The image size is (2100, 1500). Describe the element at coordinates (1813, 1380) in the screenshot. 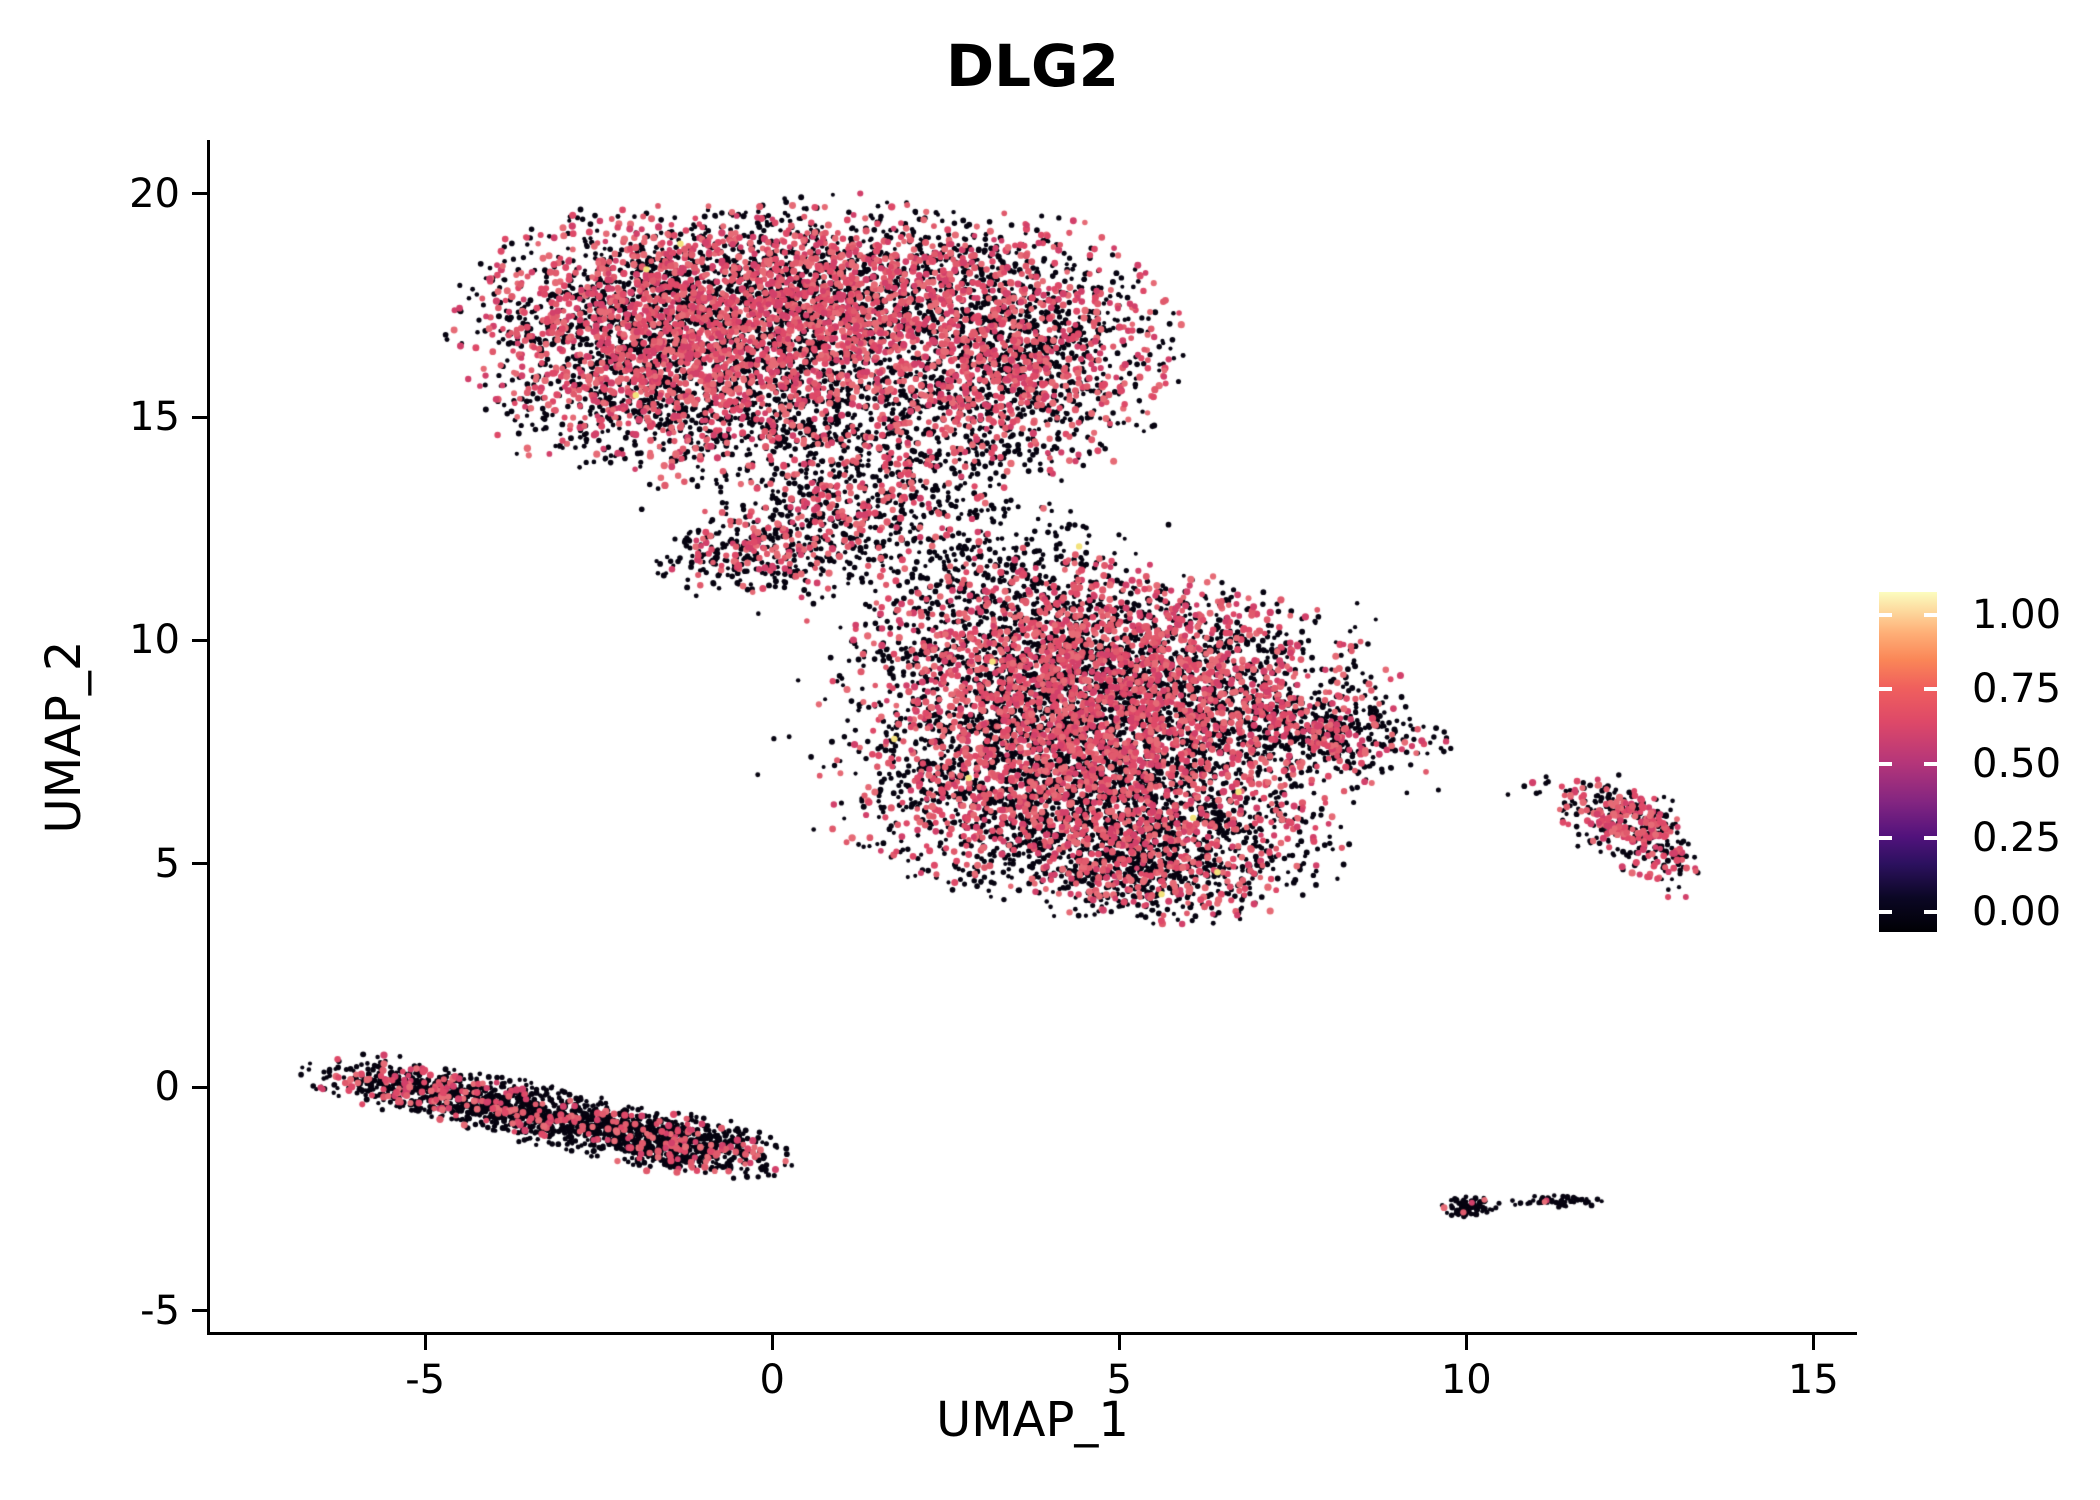

I see `x-tick-label: 15` at that location.